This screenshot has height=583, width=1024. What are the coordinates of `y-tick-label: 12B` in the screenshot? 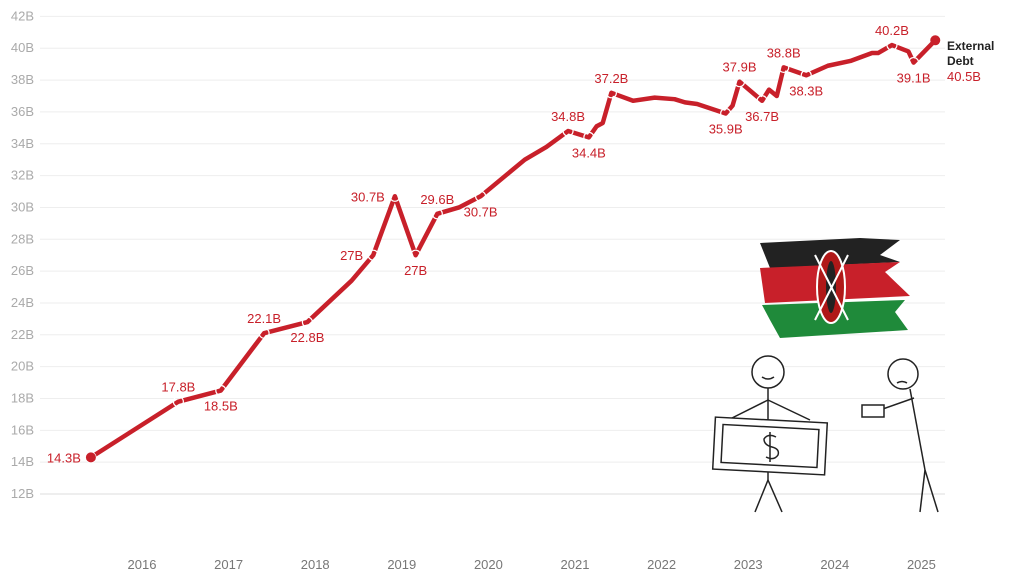 It's located at (22, 493).